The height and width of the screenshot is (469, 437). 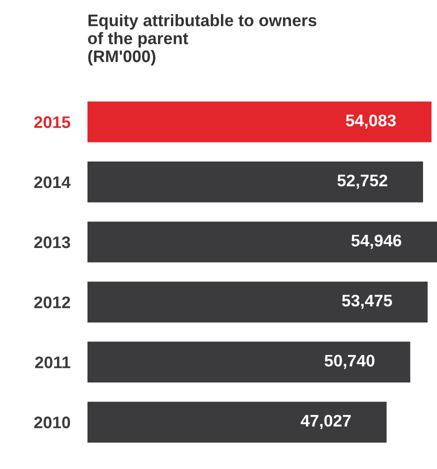 What do you see at coordinates (376, 241) in the screenshot?
I see `data-label: 54,946` at bounding box center [376, 241].